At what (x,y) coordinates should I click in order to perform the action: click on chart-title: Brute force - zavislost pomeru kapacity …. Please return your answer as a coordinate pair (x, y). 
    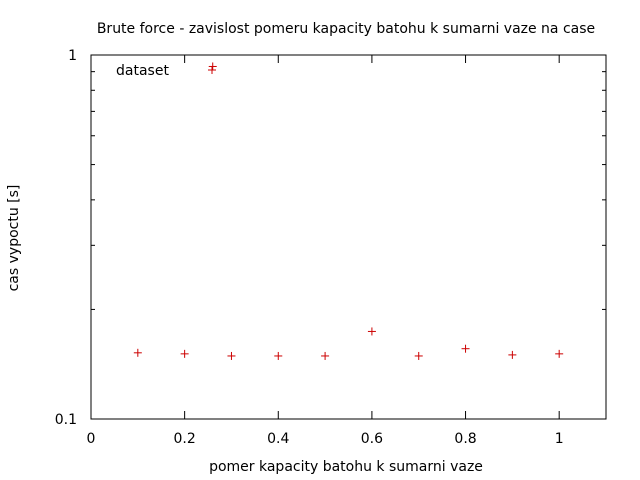
    Looking at the image, I should click on (346, 29).